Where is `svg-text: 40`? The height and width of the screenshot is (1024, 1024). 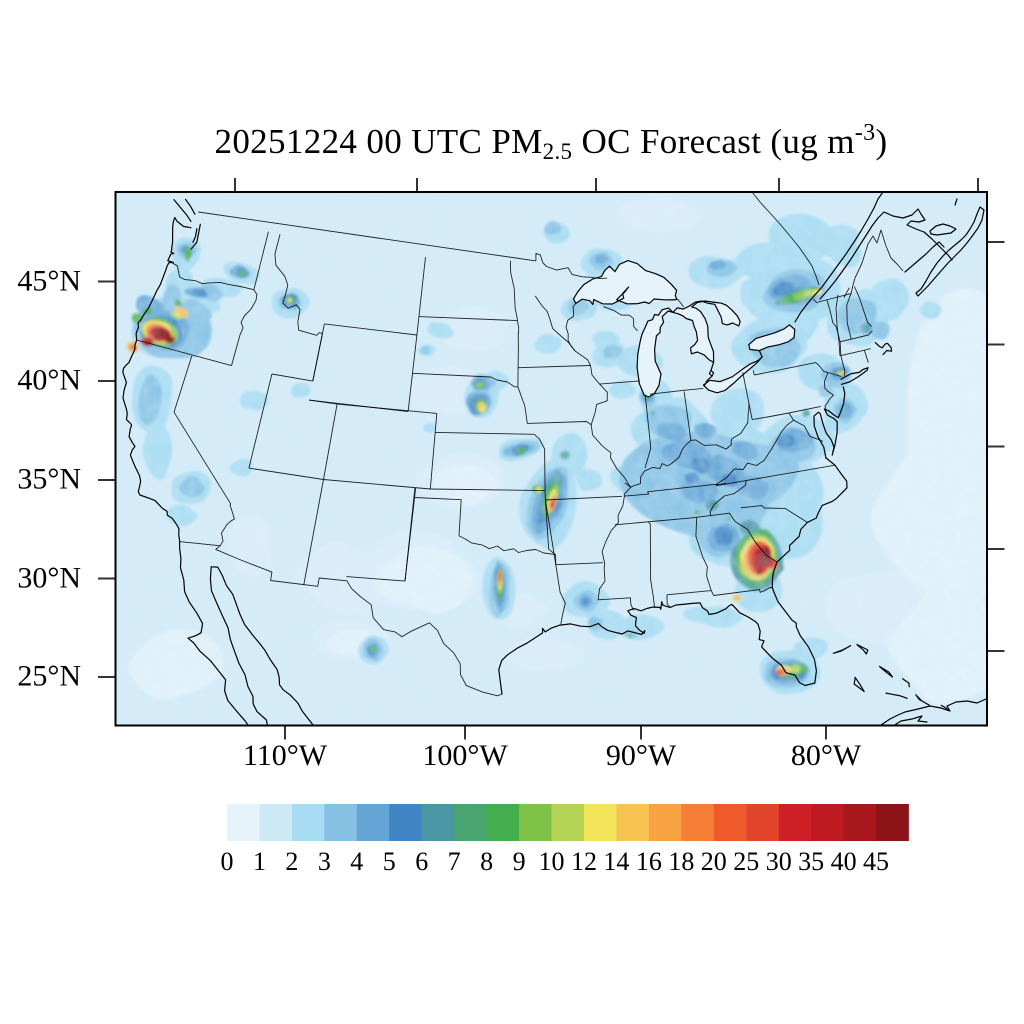
svg-text: 40 is located at coordinates (844, 861).